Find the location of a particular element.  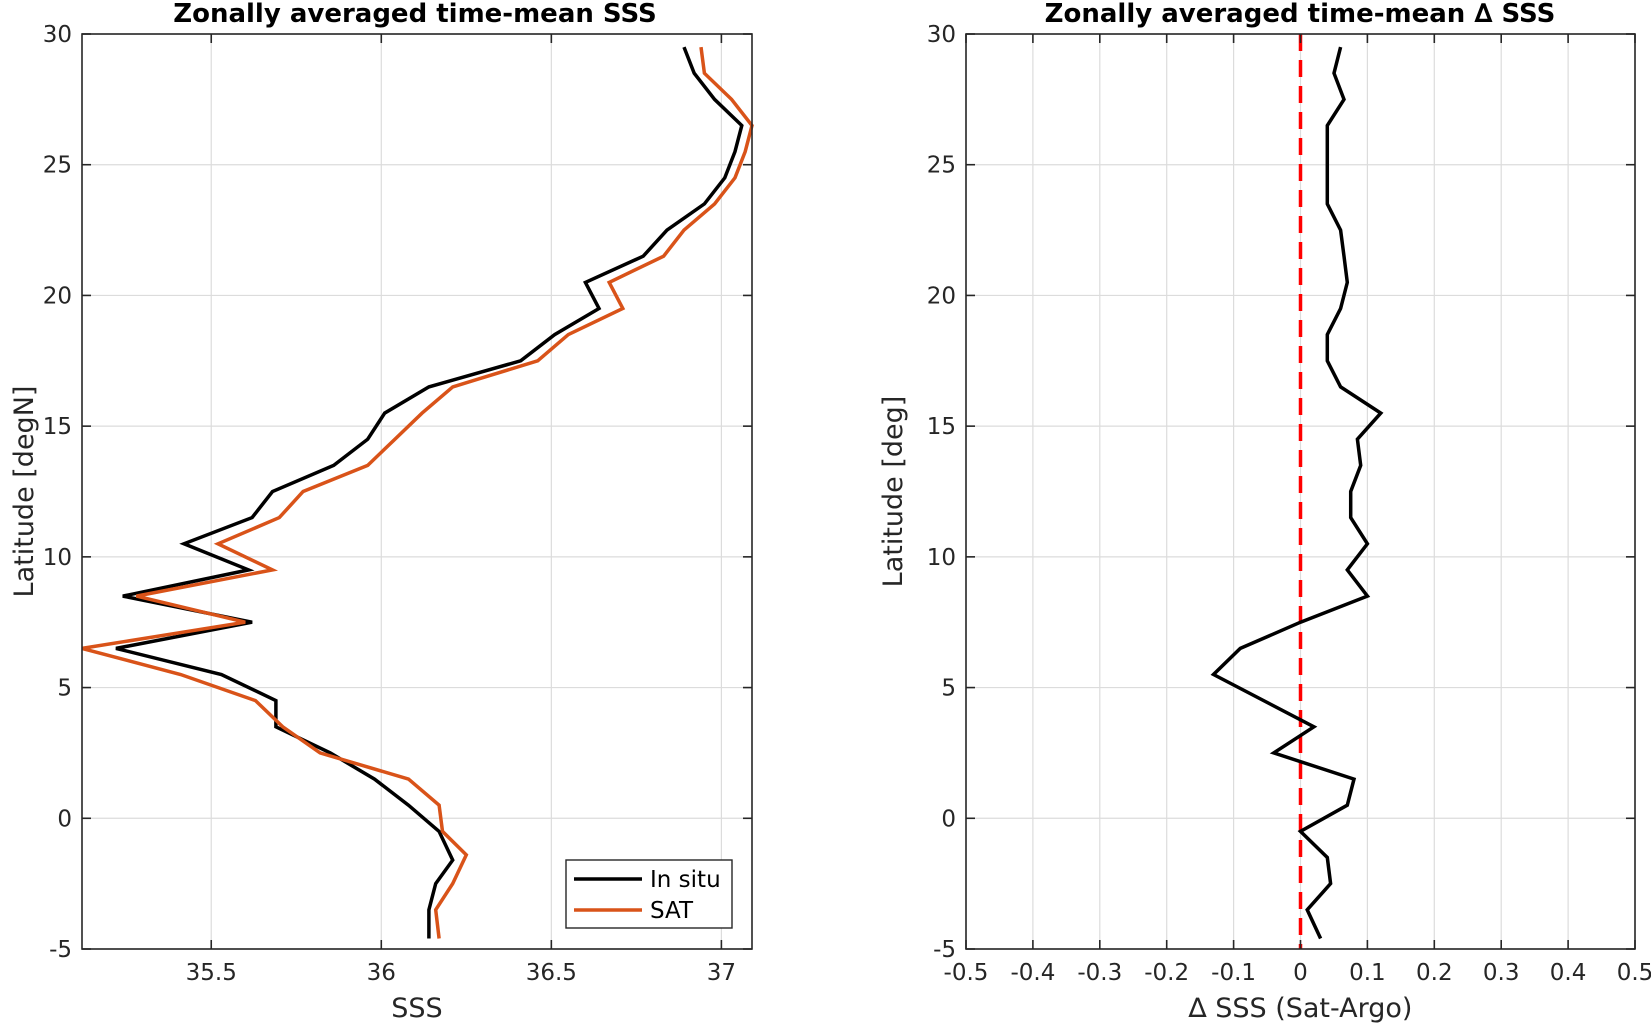

x-tick-label: -0.5 is located at coordinates (966, 973).